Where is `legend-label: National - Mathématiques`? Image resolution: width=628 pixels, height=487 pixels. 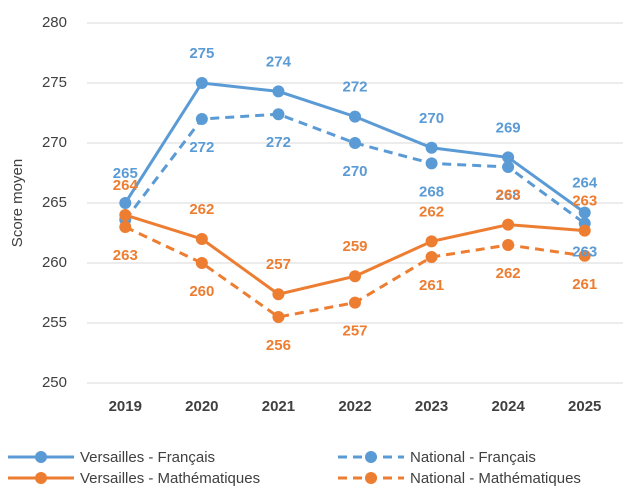 legend-label: National - Mathématiques is located at coordinates (495, 478).